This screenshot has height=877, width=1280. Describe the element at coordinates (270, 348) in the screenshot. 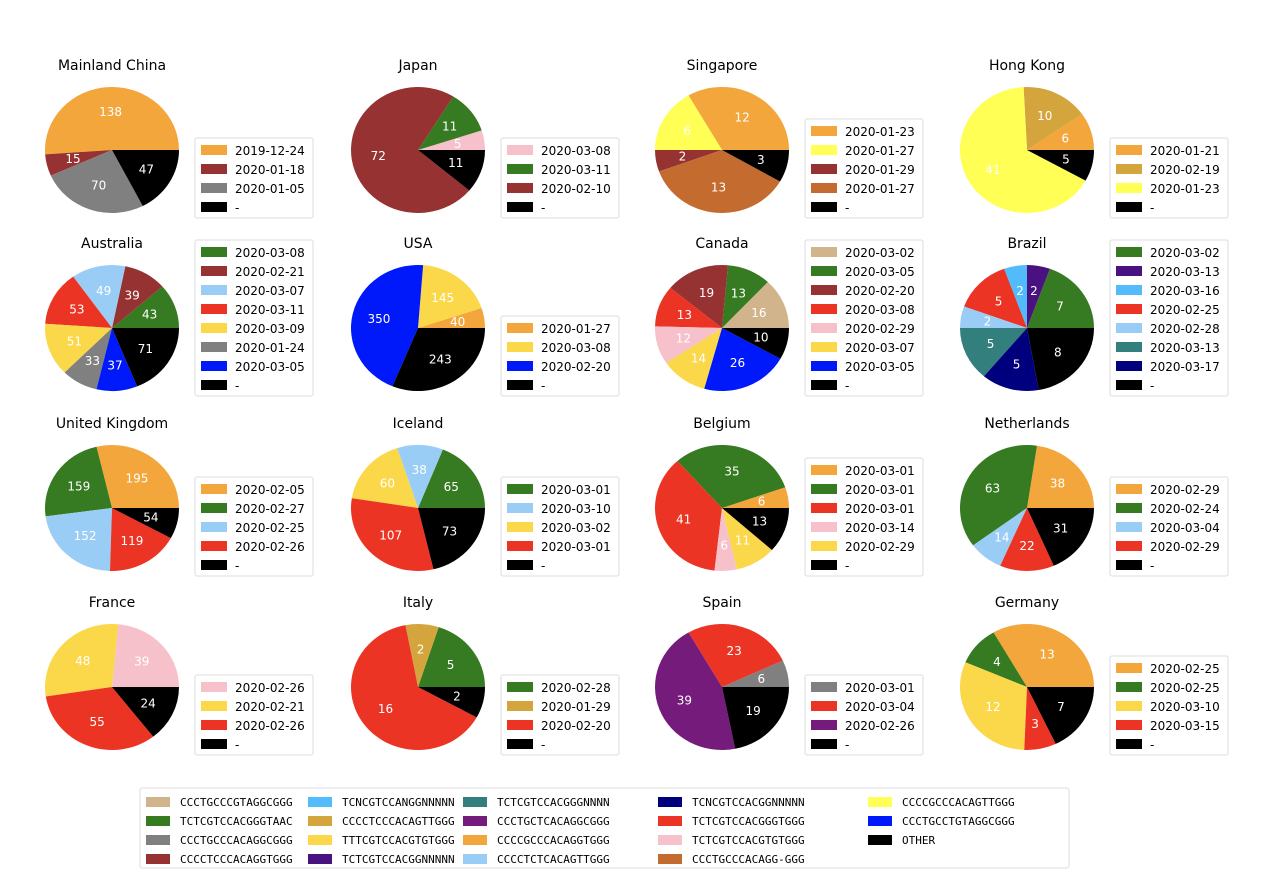

I see `legend-entry: 2020-01-24` at that location.